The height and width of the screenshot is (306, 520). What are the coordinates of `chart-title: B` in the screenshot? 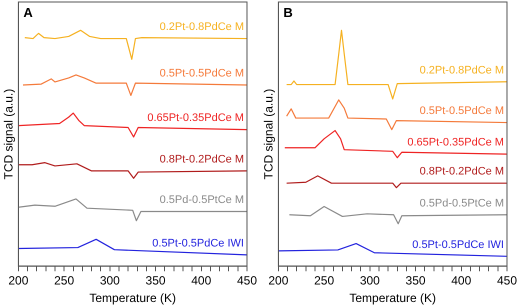 It's located at (288, 12).